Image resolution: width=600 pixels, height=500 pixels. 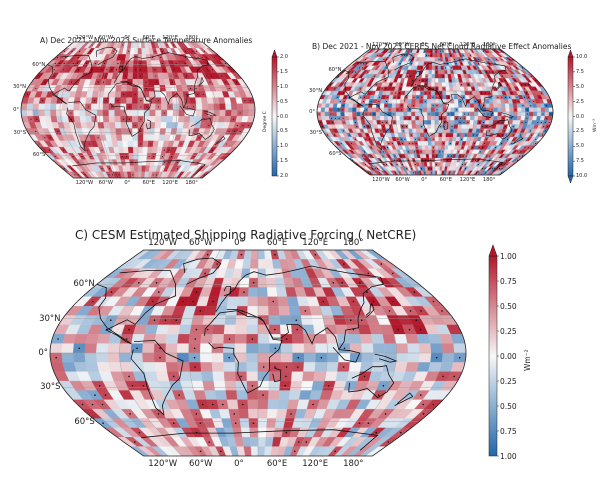 What do you see at coordinates (148, 182) in the screenshot?
I see `map-a-lon-bottom-2: 60°E` at bounding box center [148, 182].